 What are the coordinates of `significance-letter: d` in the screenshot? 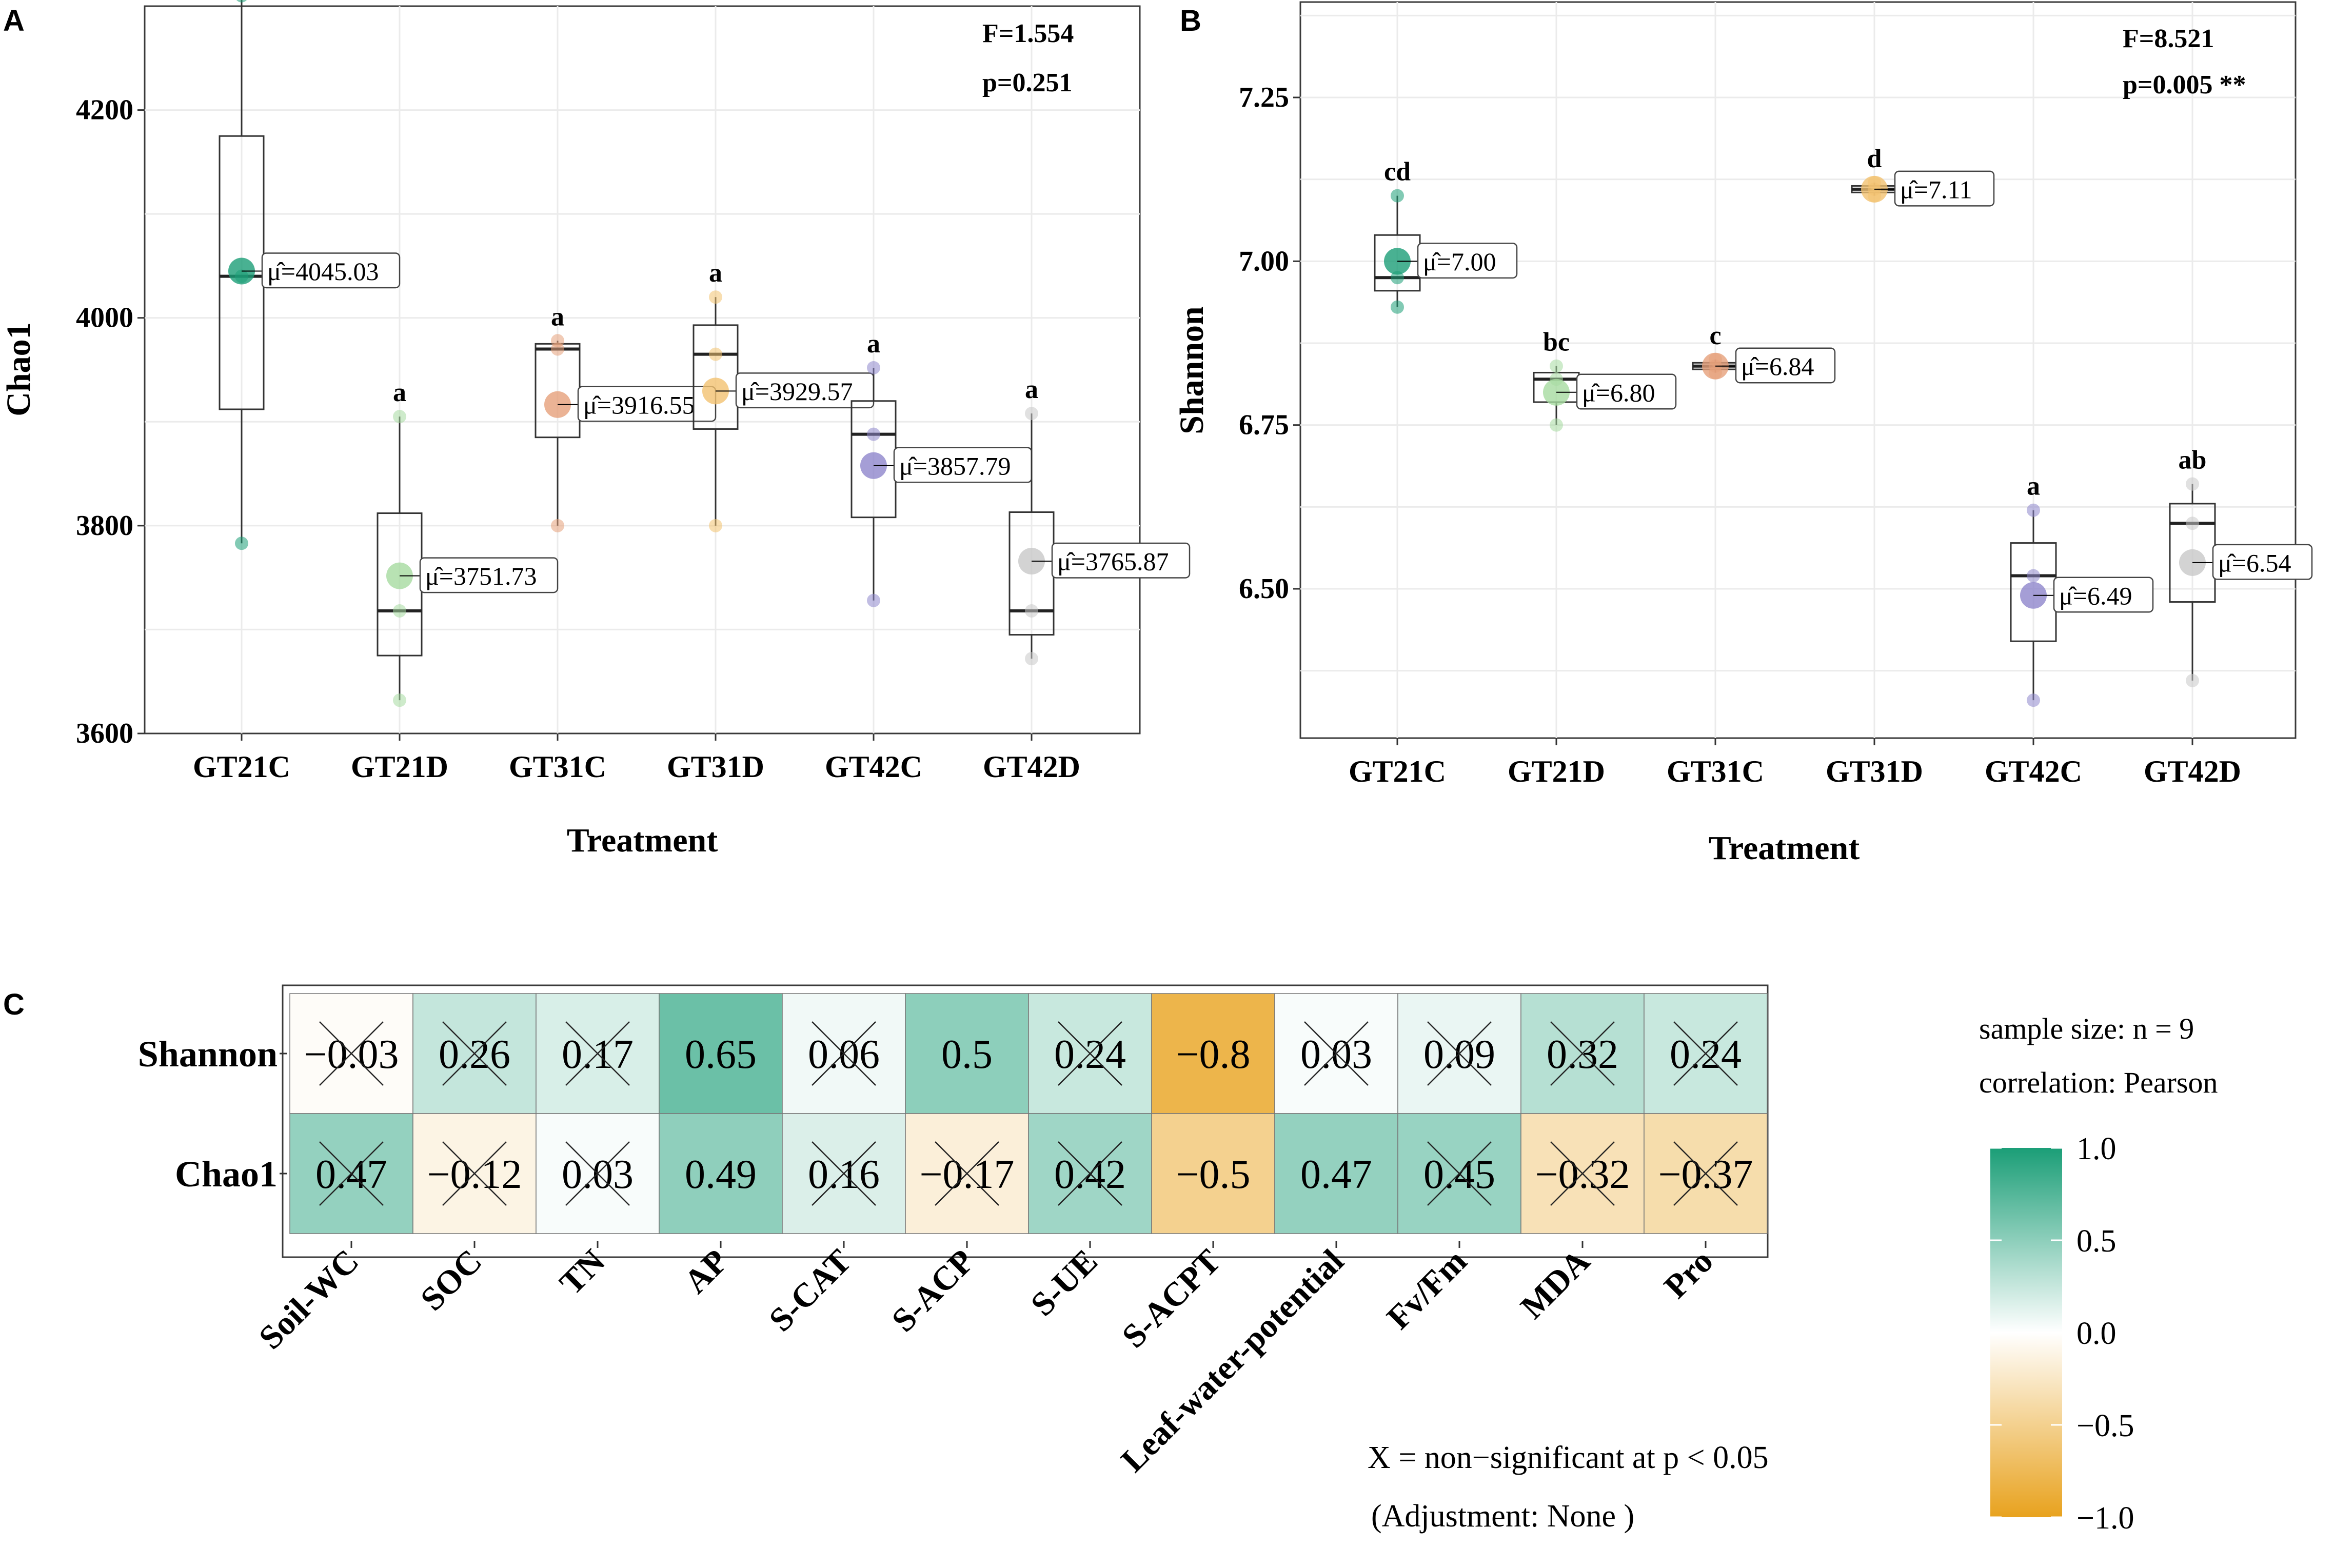 It's located at (1874, 158).